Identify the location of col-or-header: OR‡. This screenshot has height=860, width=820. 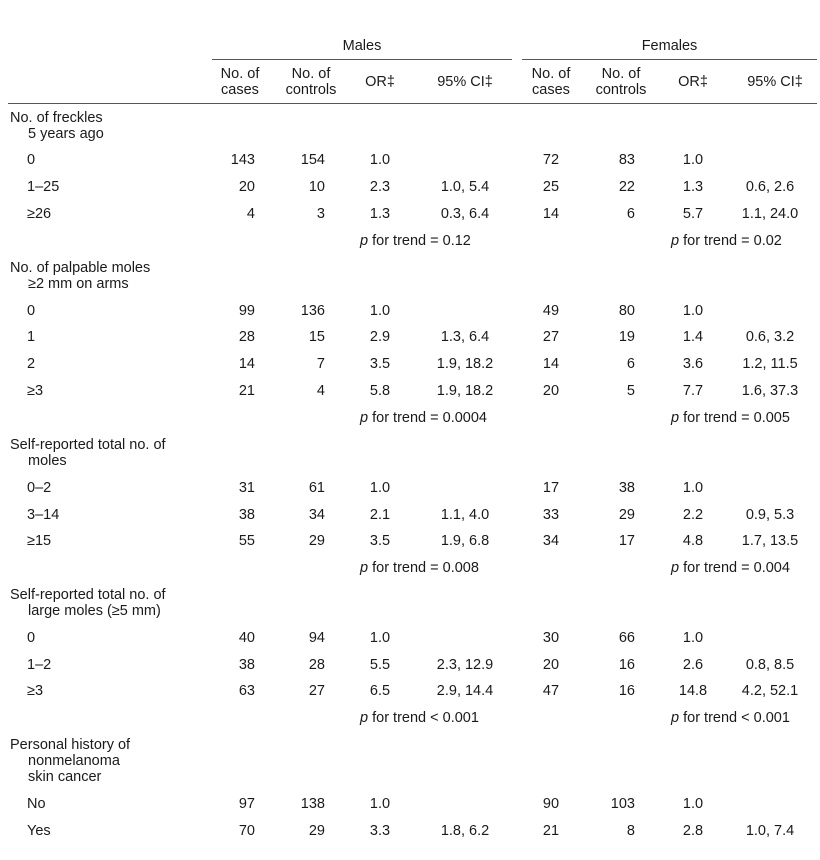
(380, 82).